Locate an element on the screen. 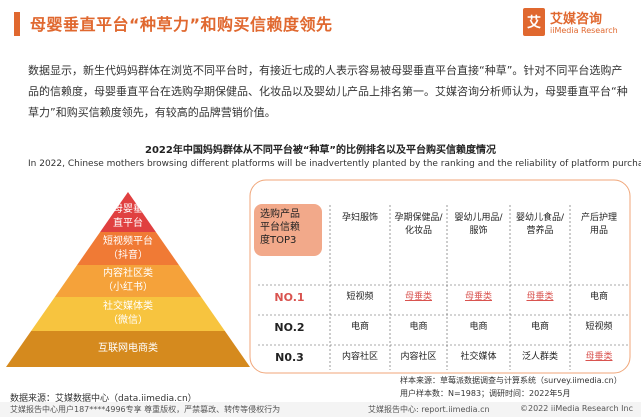 Image resolution: width=641 pixels, height=417 pixels. pyramid-label-1: 母婴垂 直平台 is located at coordinates (128, 216).